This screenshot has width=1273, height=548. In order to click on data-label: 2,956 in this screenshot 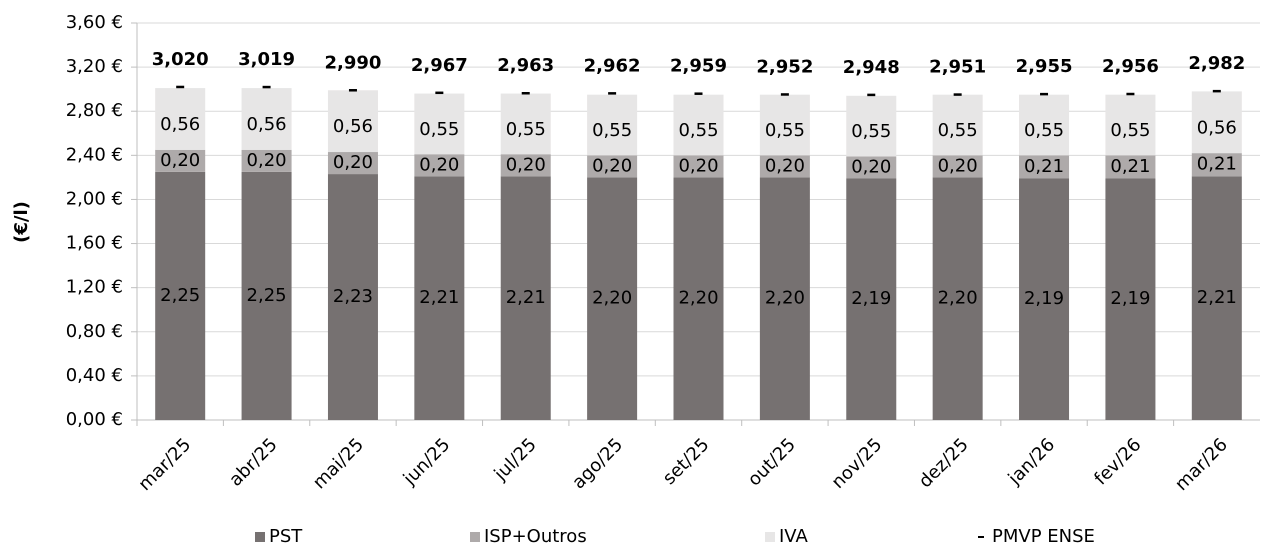, I will do `click(1130, 66)`.